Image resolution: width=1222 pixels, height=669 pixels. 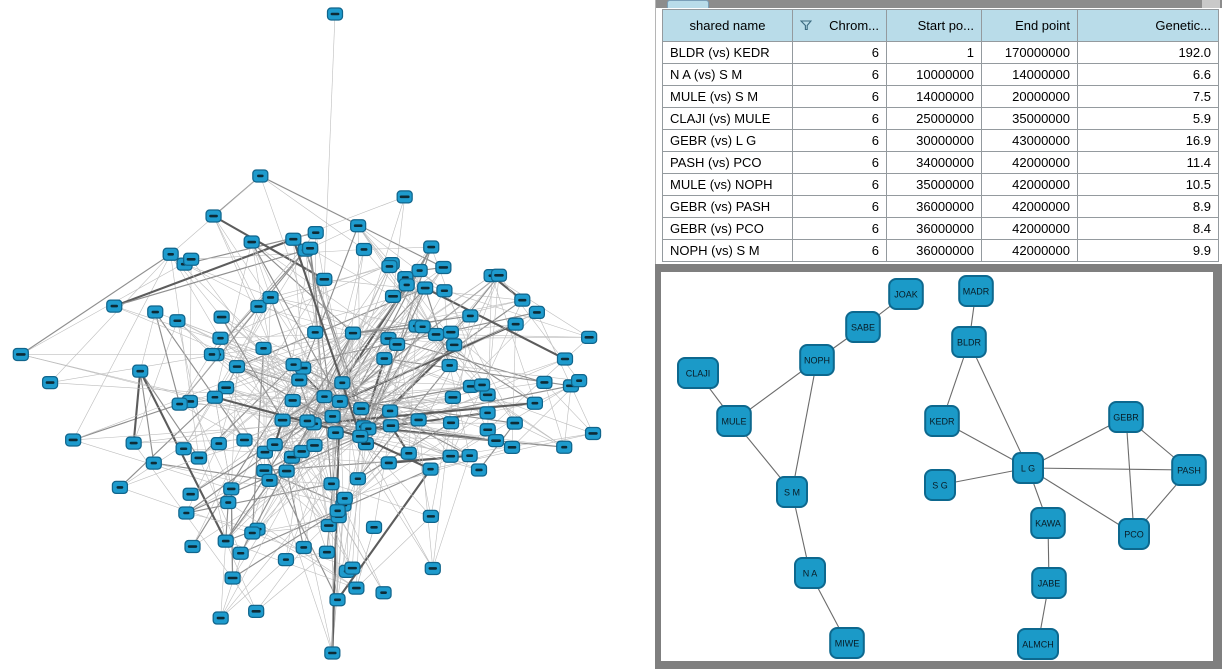 What do you see at coordinates (969, 342) in the screenshot?
I see `detail-node-BLDR: BLDR` at bounding box center [969, 342].